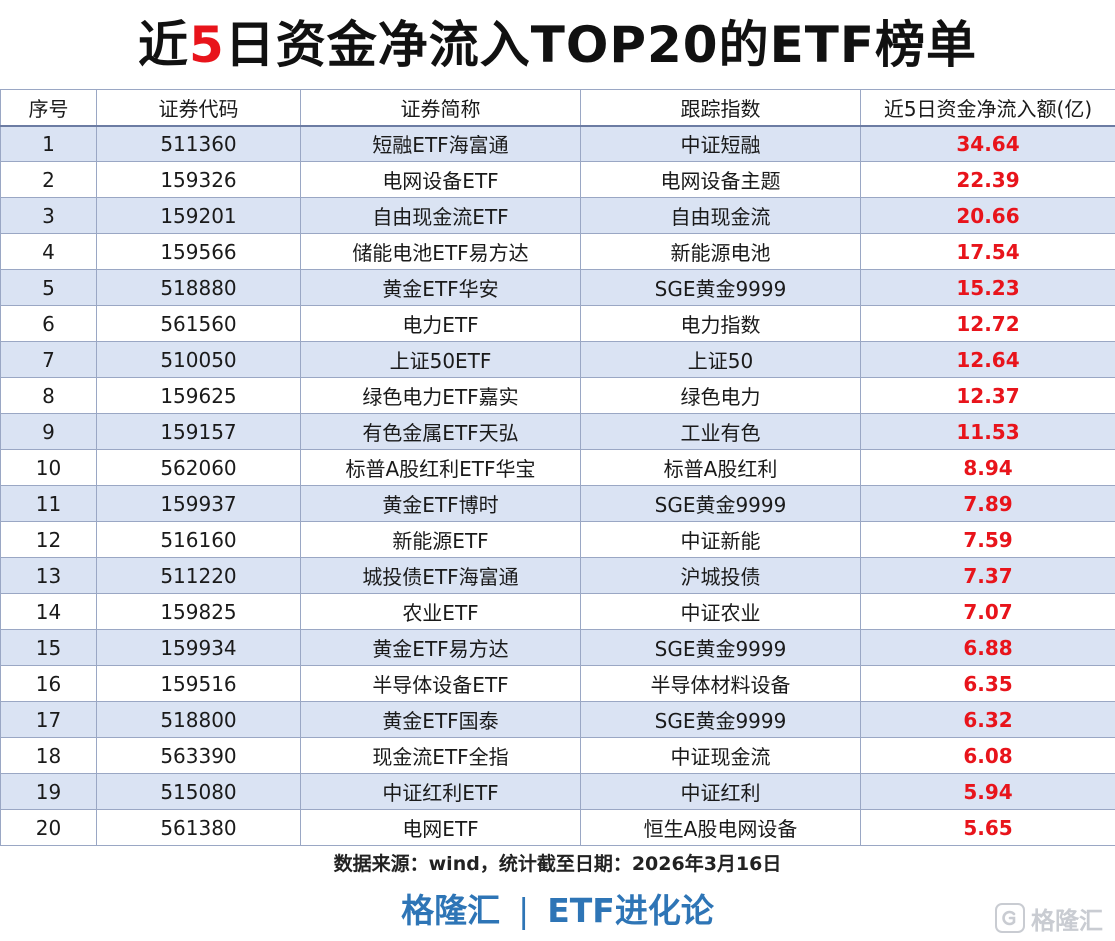 Image resolution: width=1115 pixels, height=941 pixels. Describe the element at coordinates (198, 755) in the screenshot. I see `cell-code: 563390` at that location.